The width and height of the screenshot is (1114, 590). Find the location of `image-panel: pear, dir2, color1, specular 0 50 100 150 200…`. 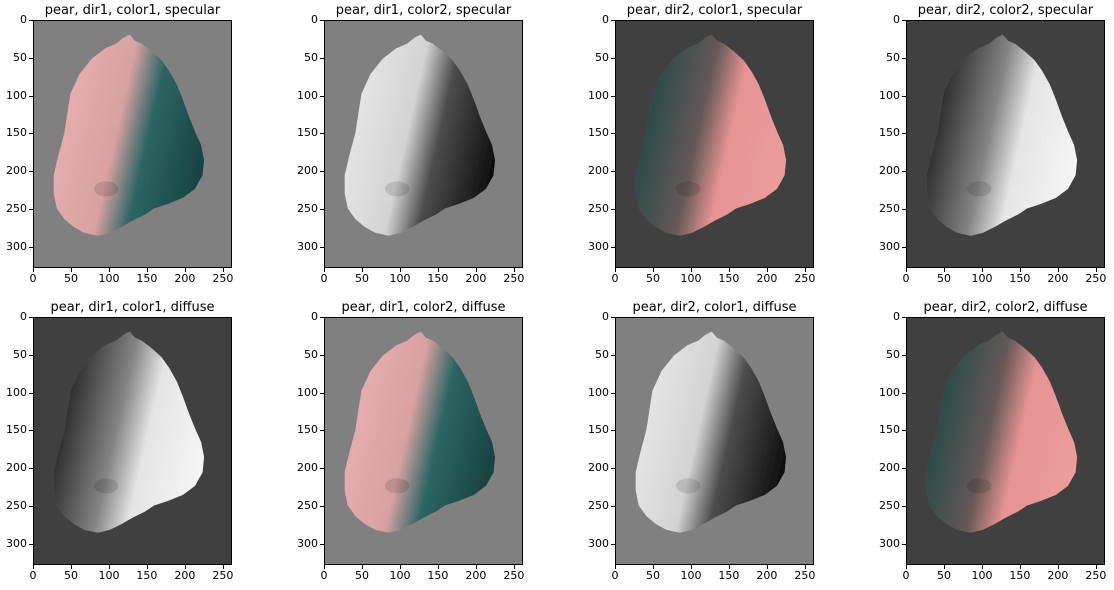

image-panel: pear, dir2, color1, specular 0 50 100 150 200… is located at coordinates (722, 145).